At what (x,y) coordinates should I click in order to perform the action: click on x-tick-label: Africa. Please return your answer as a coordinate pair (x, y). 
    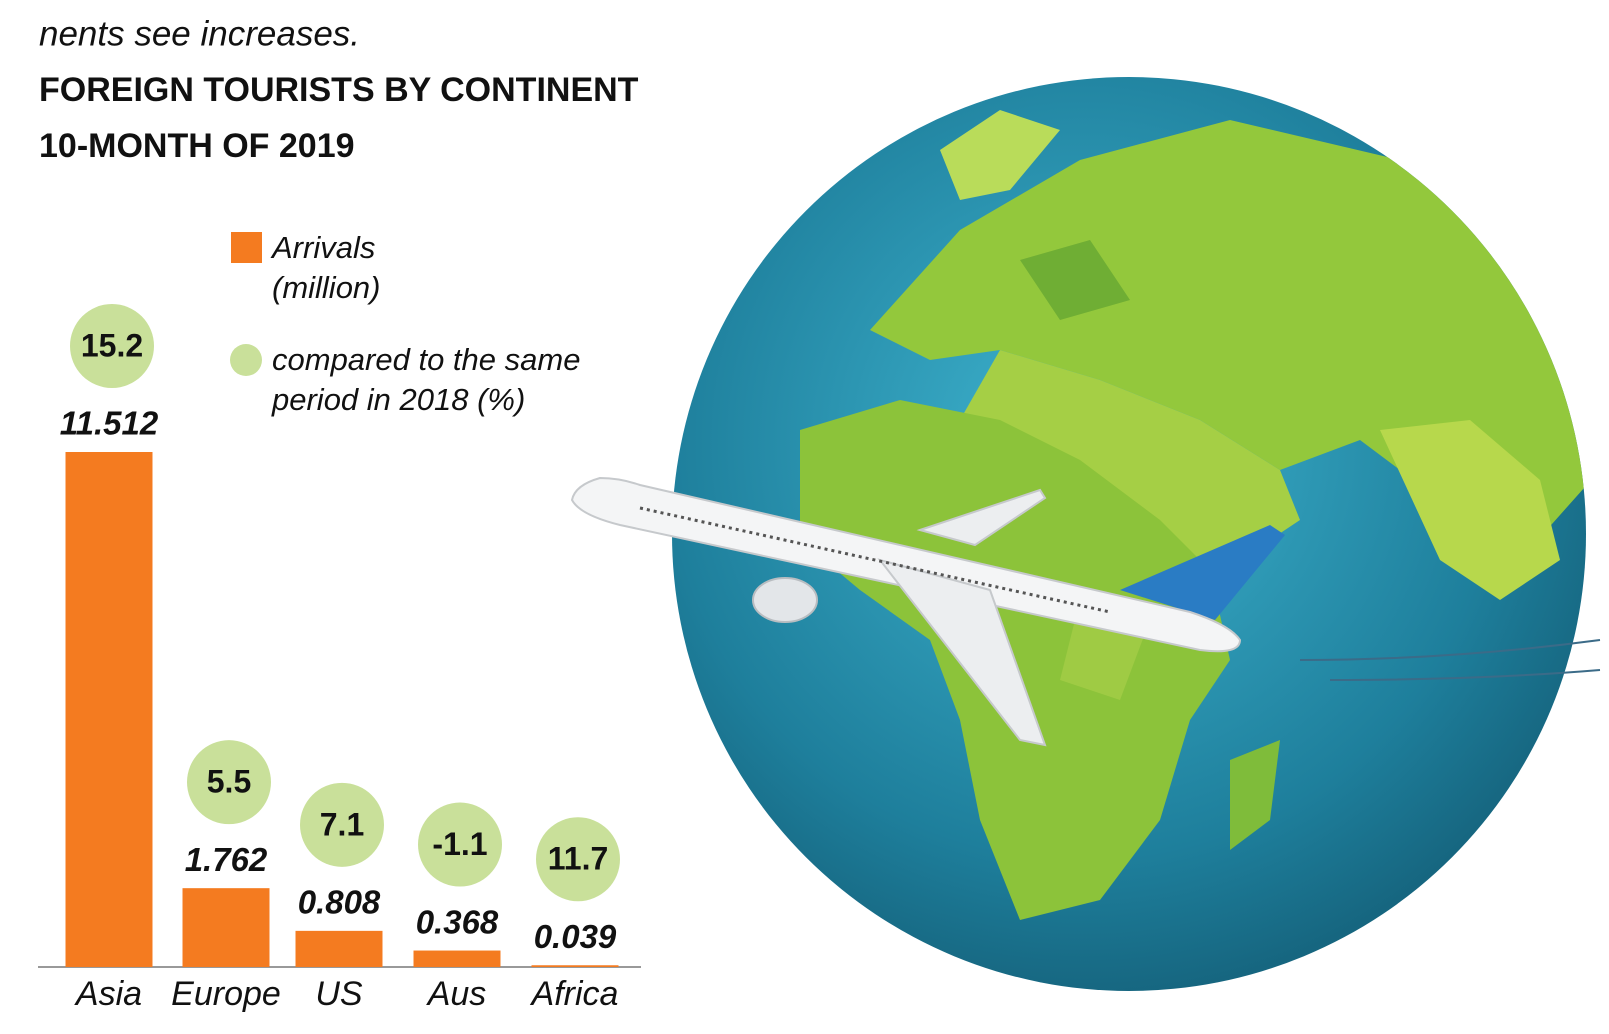
    Looking at the image, I should click on (574, 994).